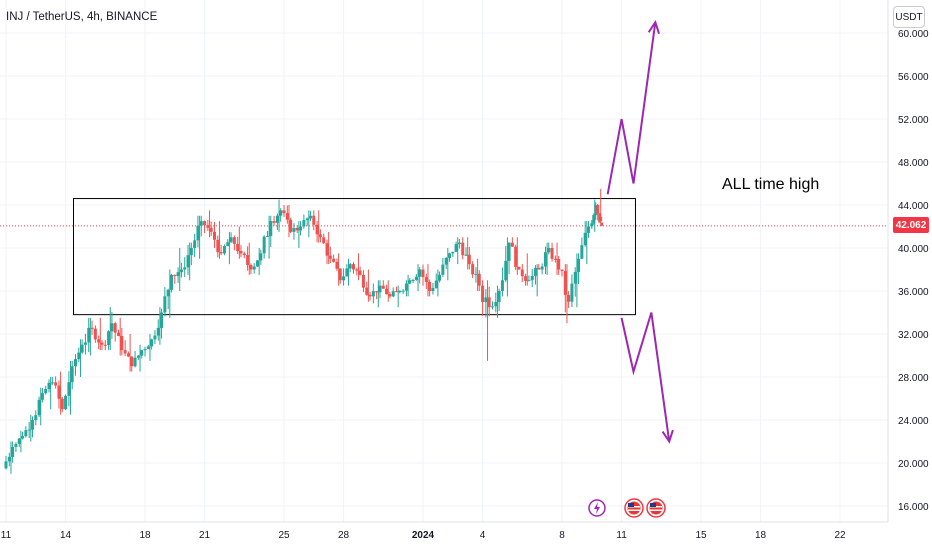 The image size is (932, 550). What do you see at coordinates (913, 378) in the screenshot?
I see `price-tick-label: 28.000` at bounding box center [913, 378].